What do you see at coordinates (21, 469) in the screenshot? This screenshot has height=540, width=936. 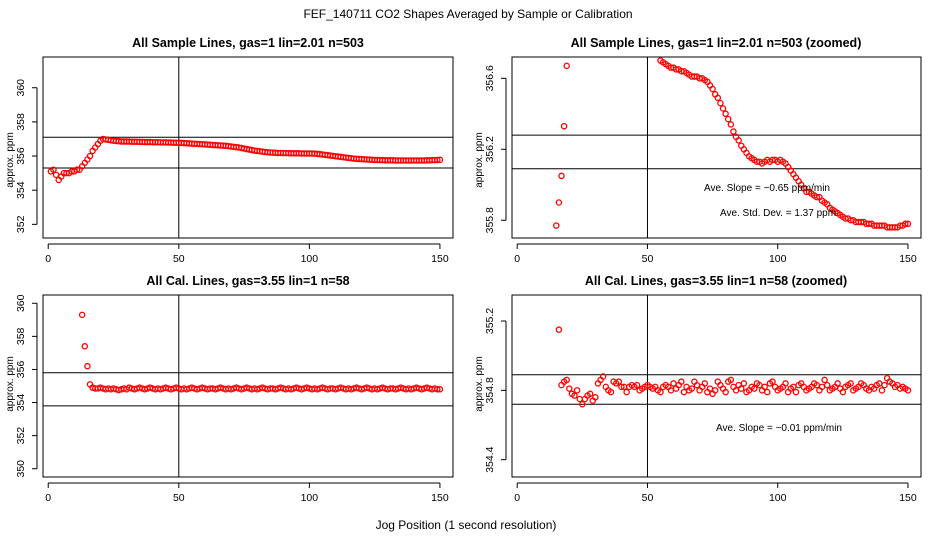 I see `y-tick-label: 350` at bounding box center [21, 469].